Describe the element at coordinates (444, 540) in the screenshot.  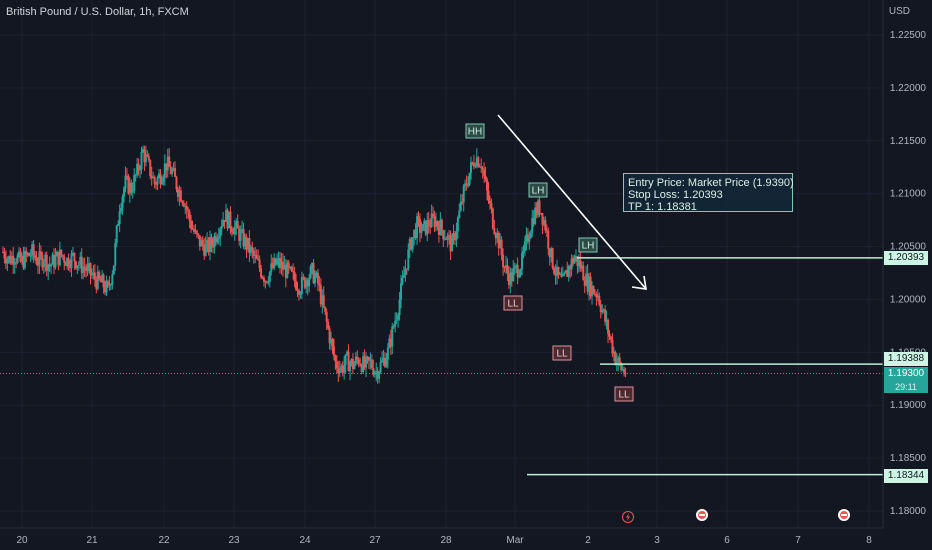
I see `time-axis: 20 21 22 23 24 27 28 Mar 2 3 6 7 8` at that location.